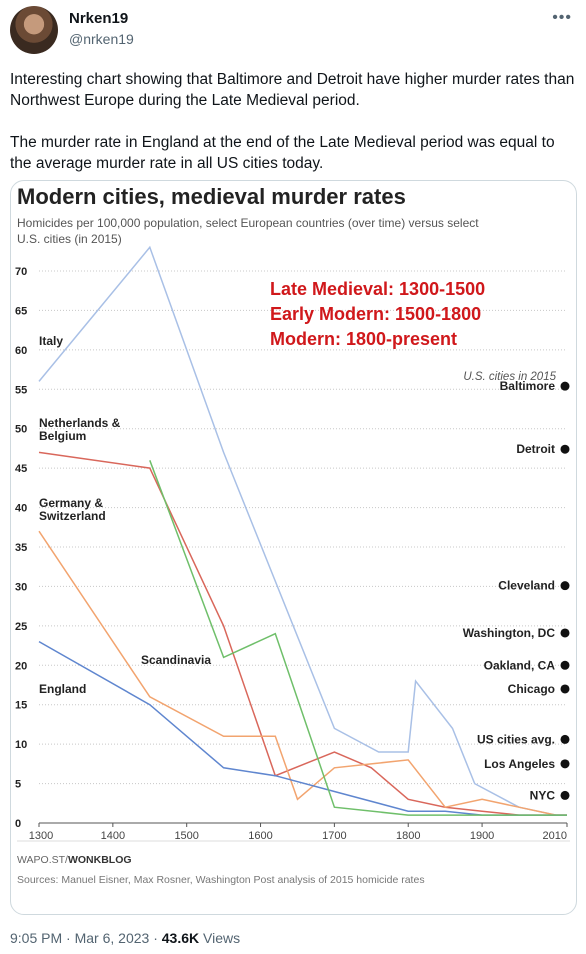 This screenshot has height=954, width=586. Describe the element at coordinates (21, 351) in the screenshot. I see `y-tick-label: 60` at that location.